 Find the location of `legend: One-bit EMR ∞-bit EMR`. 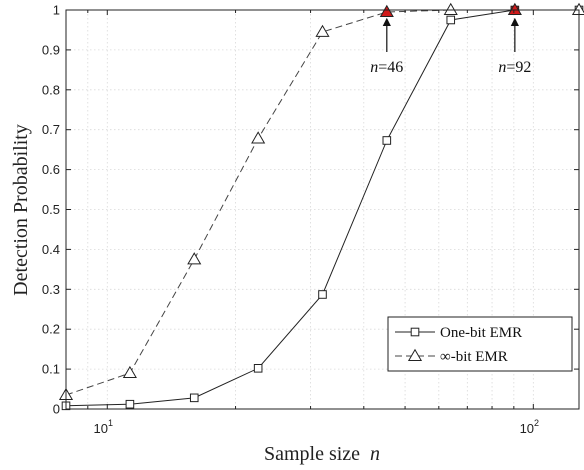

legend: One-bit EMR ∞-bit EMR is located at coordinates (480, 344).